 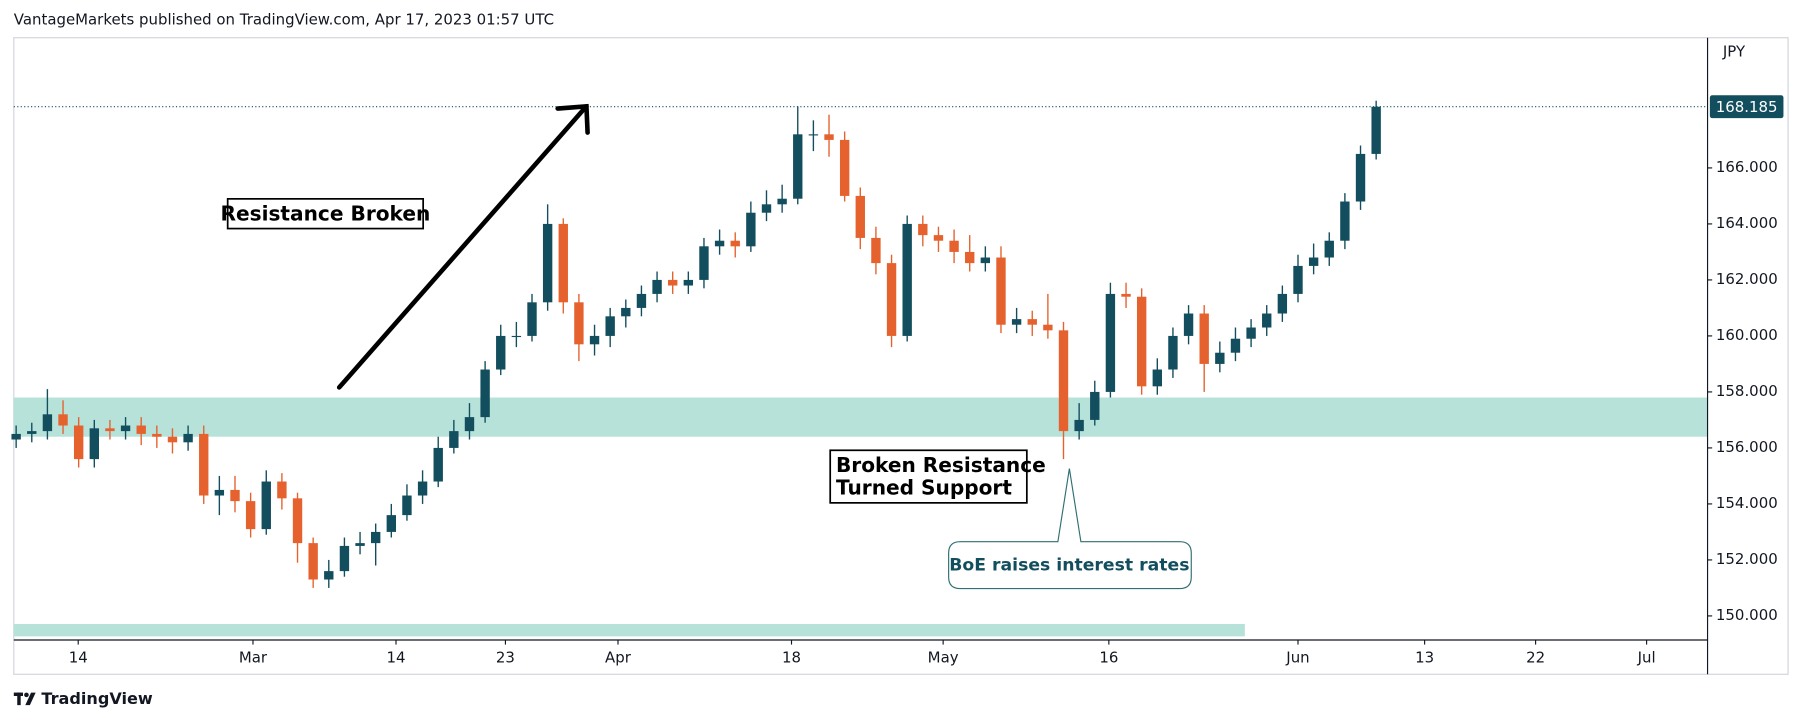 I want to click on y-tick-label: 158.000, so click(x=1747, y=391).